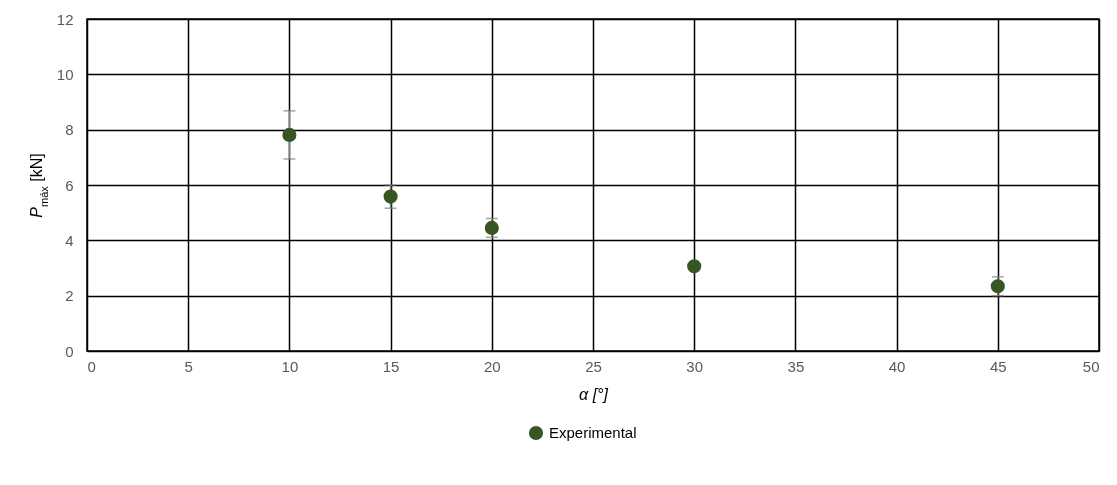 The image size is (1117, 485). I want to click on x-tick-label: 20, so click(492, 366).